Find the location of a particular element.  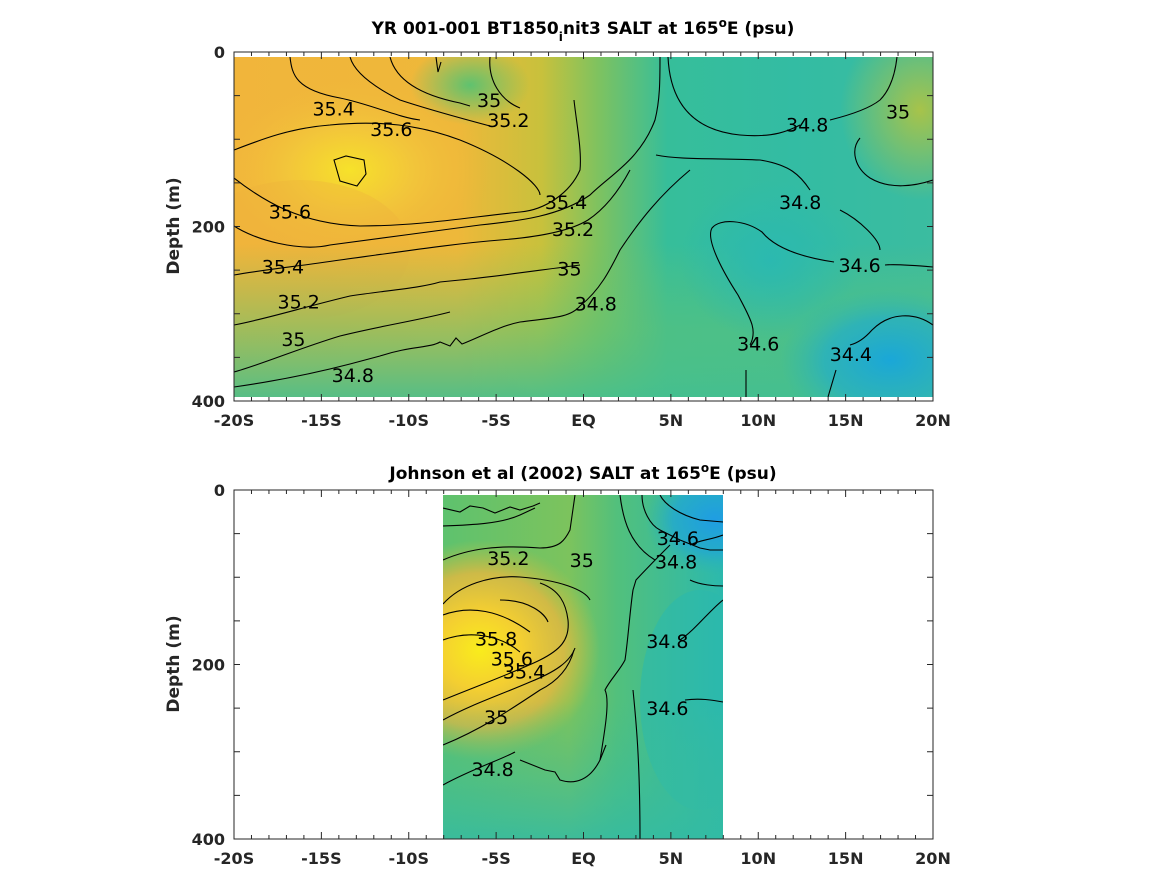

contour-label: 35.8 is located at coordinates (496, 639).